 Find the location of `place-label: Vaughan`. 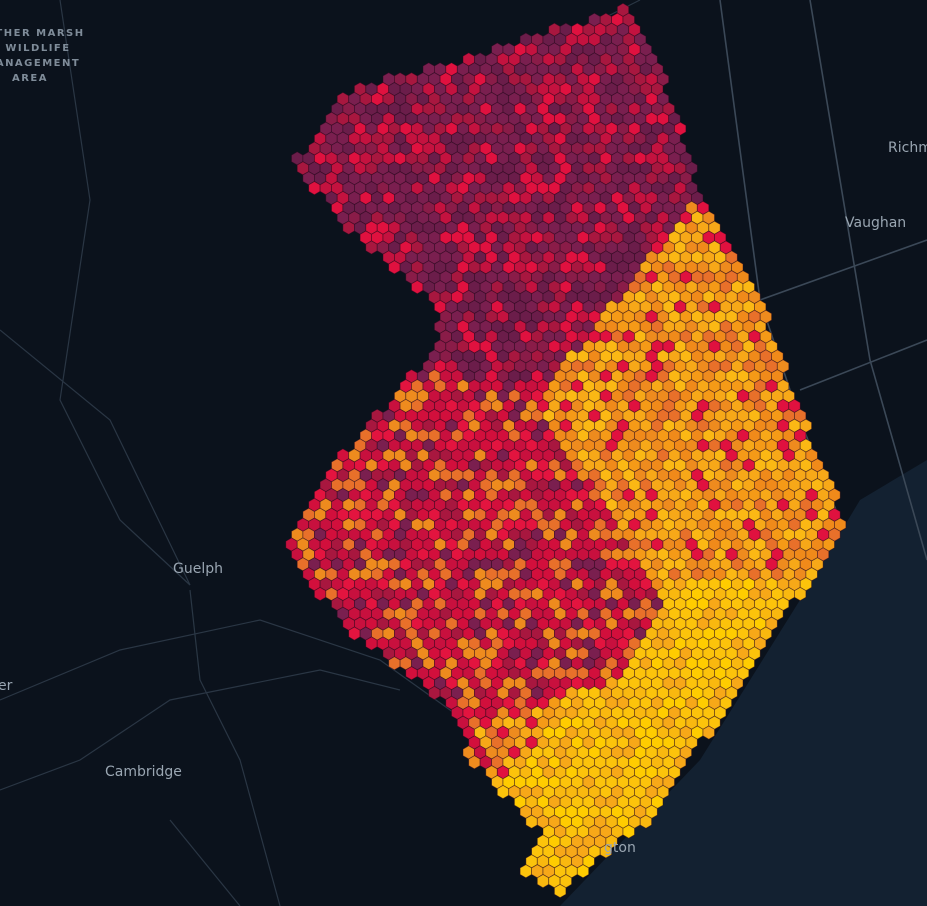

place-label: Vaughan is located at coordinates (875, 223).